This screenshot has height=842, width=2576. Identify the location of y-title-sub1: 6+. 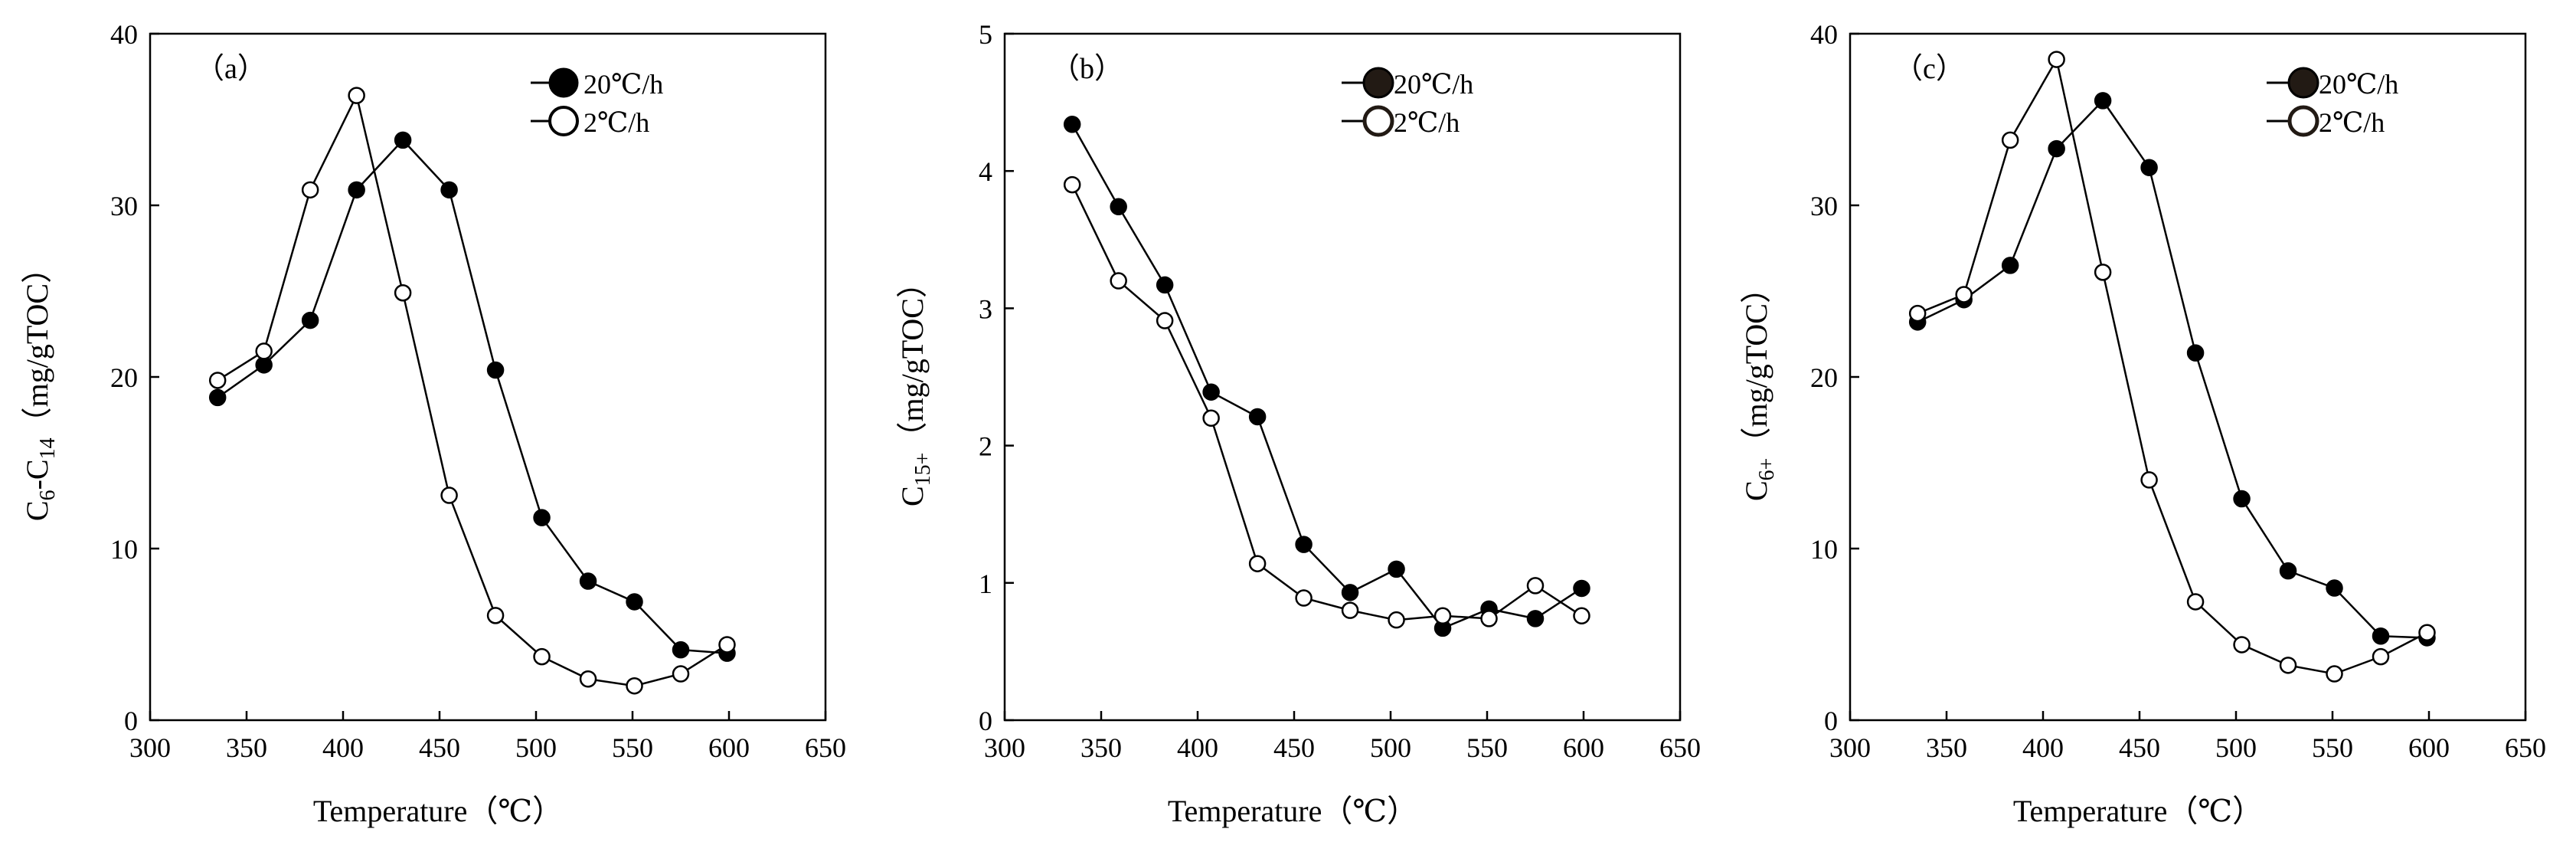
(1767, 469).